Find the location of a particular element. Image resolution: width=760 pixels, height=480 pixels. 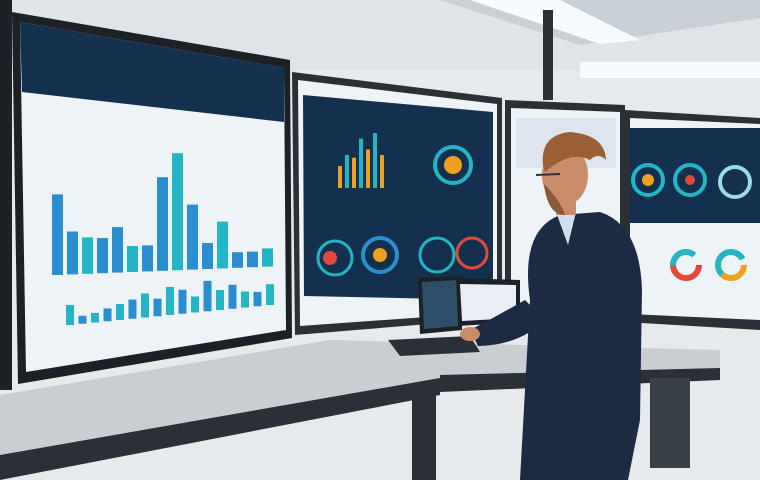

laptop-icon is located at coordinates (434, 316).